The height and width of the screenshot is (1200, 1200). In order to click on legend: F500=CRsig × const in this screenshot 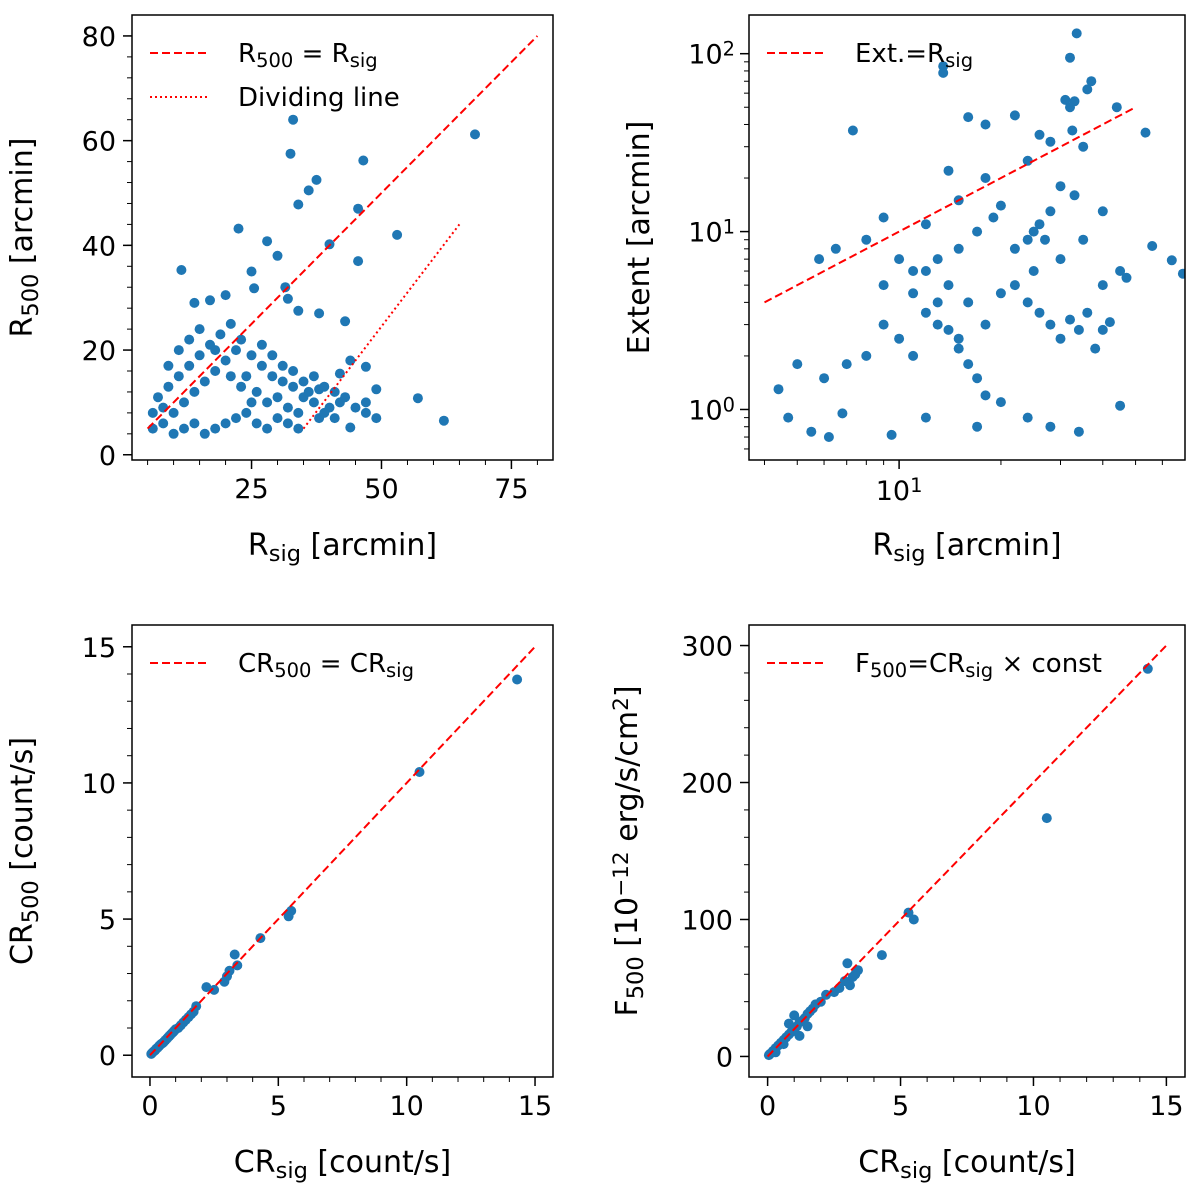, I will do `click(934, 665)`.